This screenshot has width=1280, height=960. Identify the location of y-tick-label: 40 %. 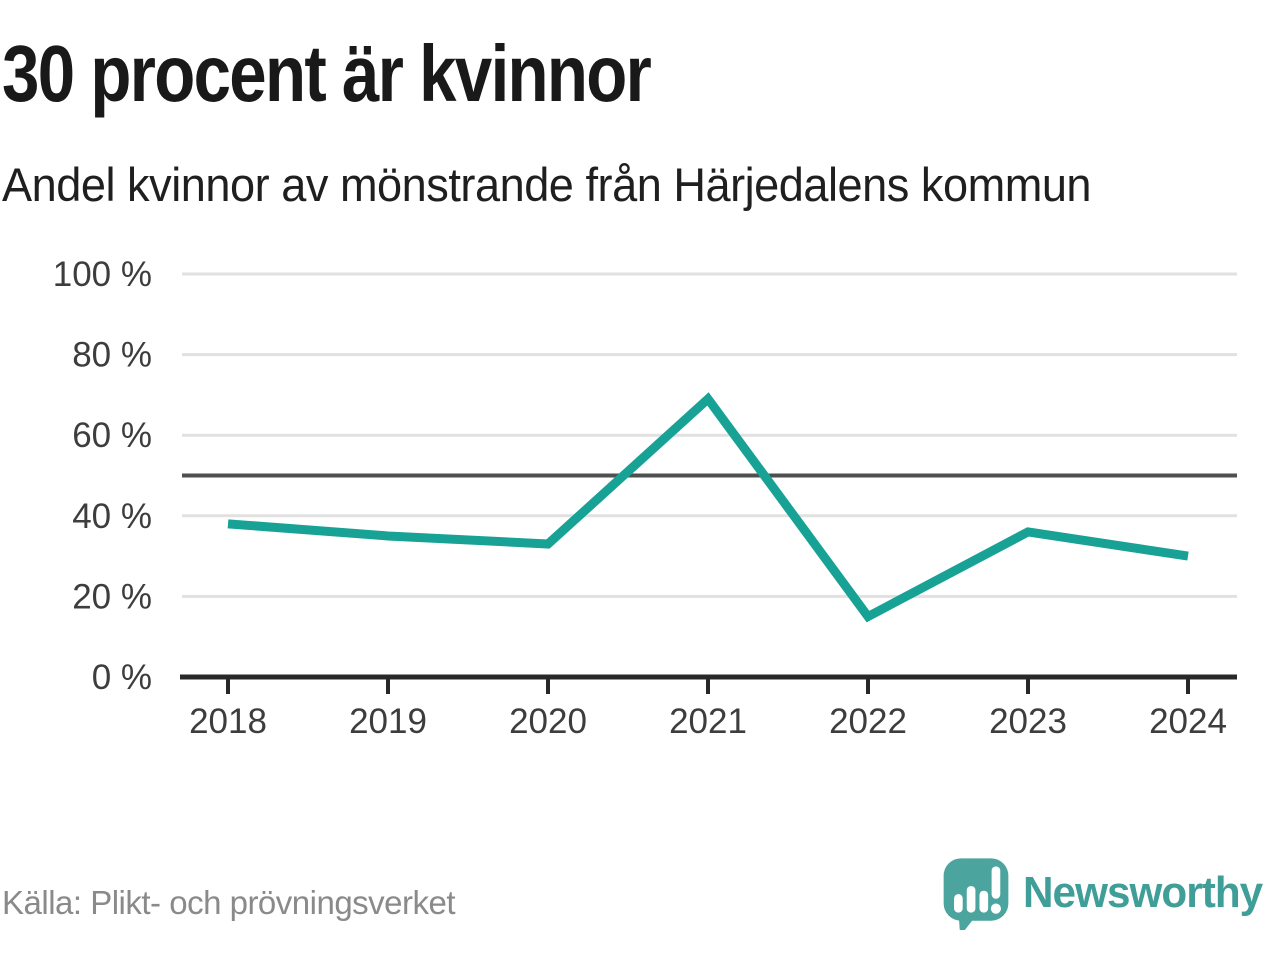
(112, 516).